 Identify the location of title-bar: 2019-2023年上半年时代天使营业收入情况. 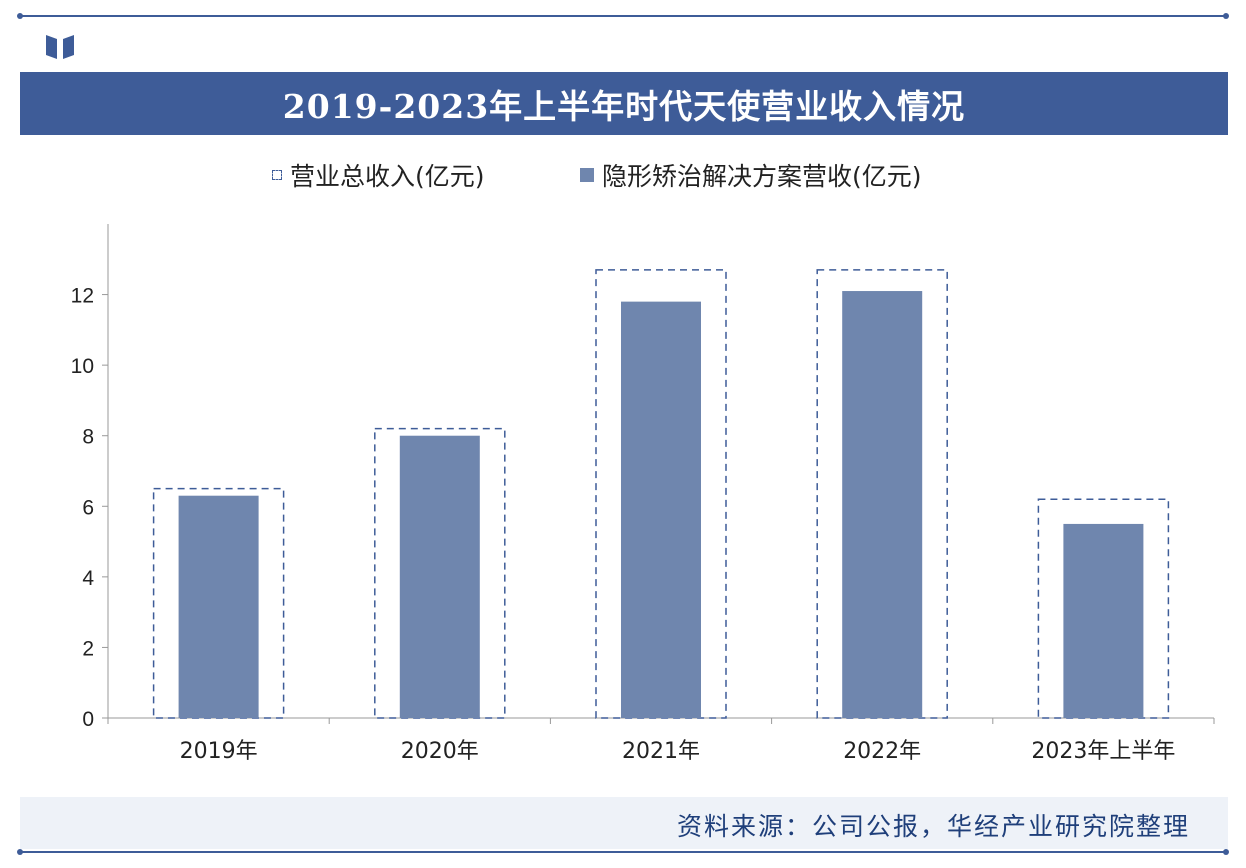
(624, 103).